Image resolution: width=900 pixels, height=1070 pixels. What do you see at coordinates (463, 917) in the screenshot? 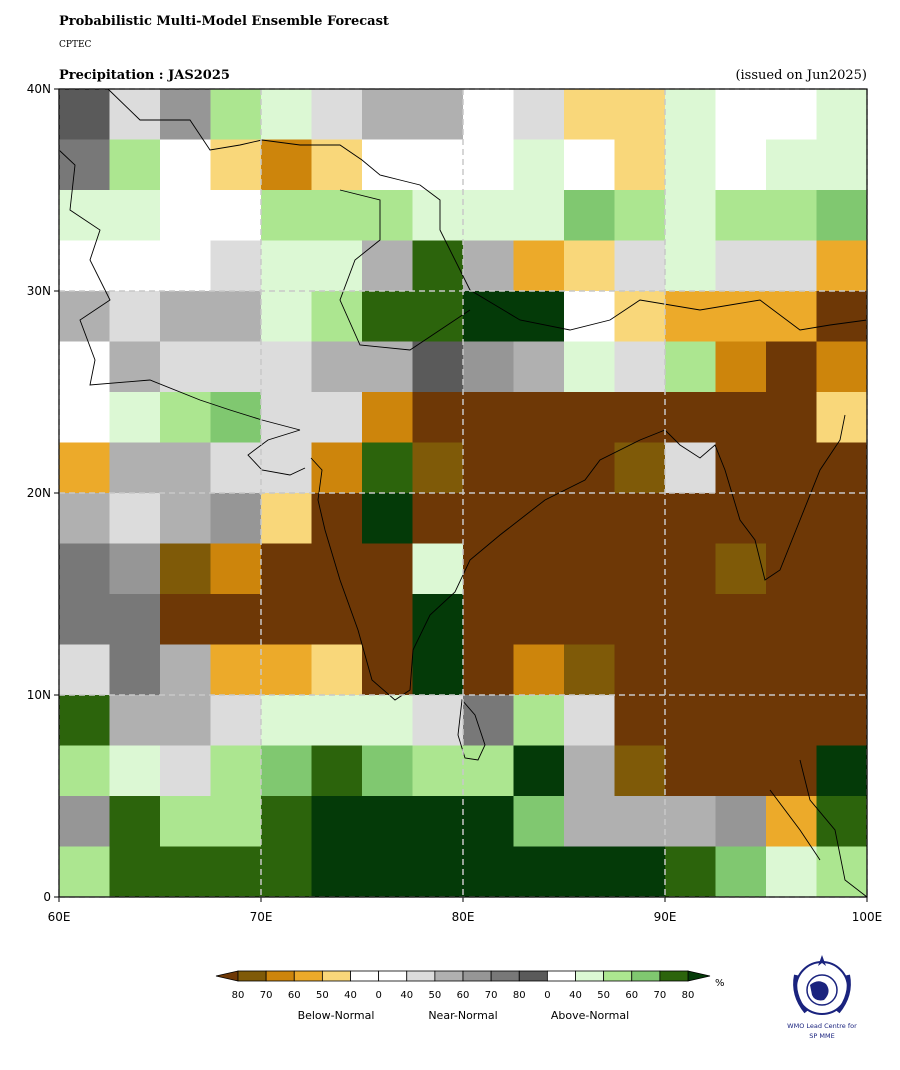
I see `x-tick-label: 80E` at bounding box center [463, 917].